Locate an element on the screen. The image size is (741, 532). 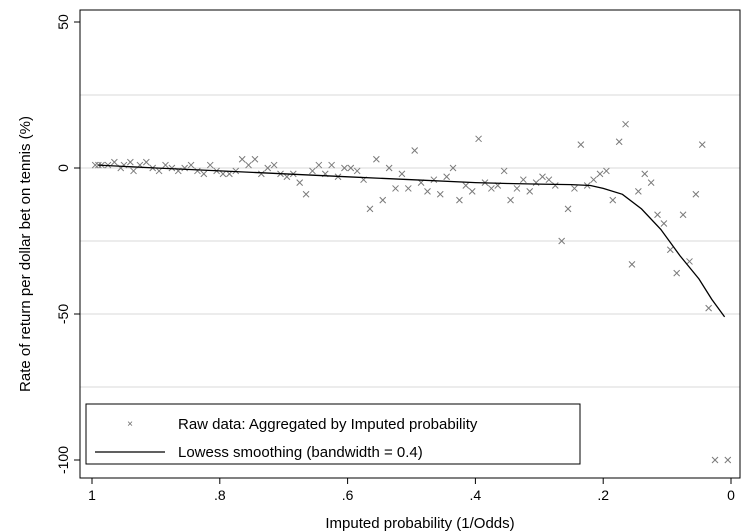
legend-entry-lowess: Lowess smoothing (bandwidth = 0.4) is located at coordinates (300, 452).